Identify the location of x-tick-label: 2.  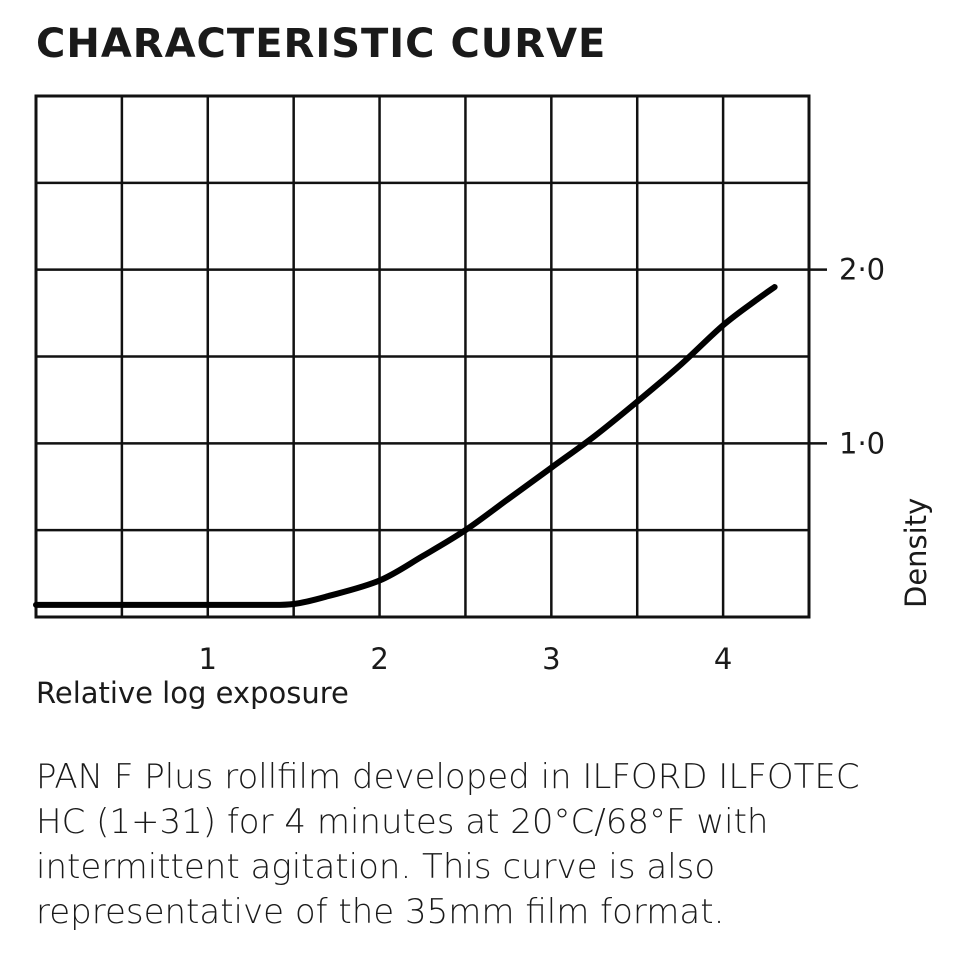
(379, 659).